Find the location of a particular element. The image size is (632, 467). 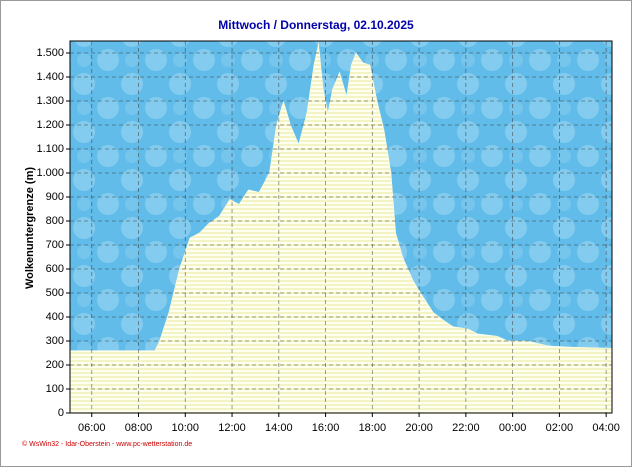

x-tick-label: 16:00 is located at coordinates (326, 428).